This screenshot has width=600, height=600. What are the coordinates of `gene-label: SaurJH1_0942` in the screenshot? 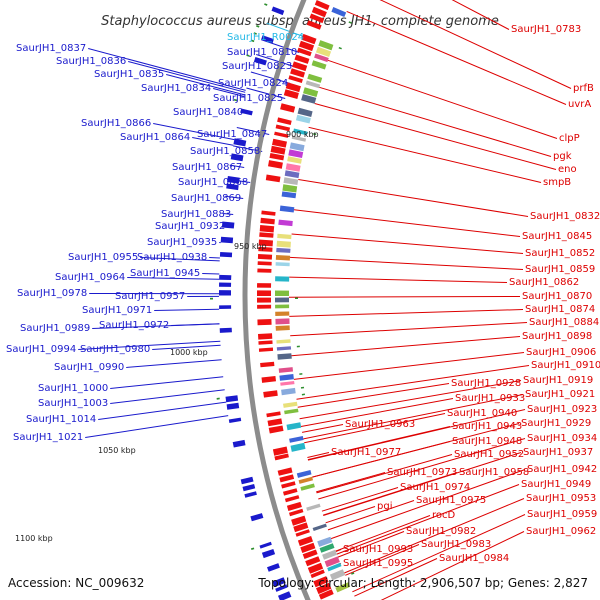 It's located at (562, 469).